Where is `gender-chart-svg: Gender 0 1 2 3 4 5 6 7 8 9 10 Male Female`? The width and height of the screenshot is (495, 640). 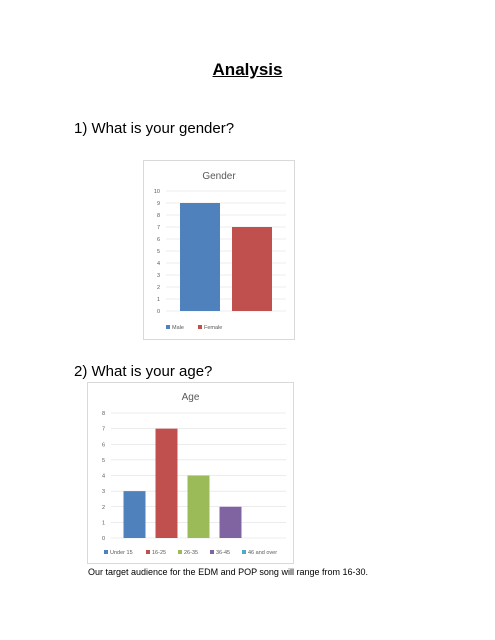
gender-chart-svg: Gender 0 1 2 3 4 5 6 7 8 9 10 Male Female is located at coordinates (220, 251).